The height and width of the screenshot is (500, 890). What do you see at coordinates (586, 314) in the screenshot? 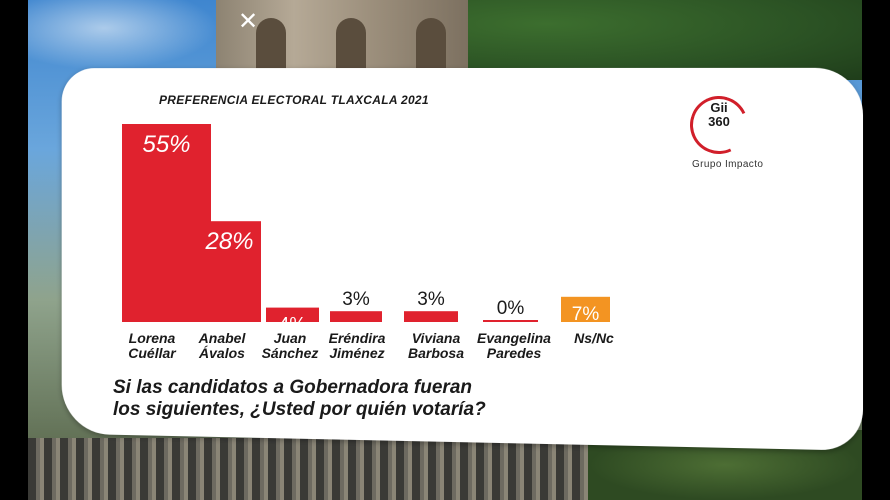
I see `bar-value-label: 7%` at bounding box center [586, 314].